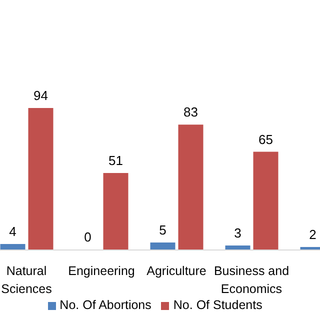  I want to click on legend-label: No. Of Abortions, so click(106, 305).